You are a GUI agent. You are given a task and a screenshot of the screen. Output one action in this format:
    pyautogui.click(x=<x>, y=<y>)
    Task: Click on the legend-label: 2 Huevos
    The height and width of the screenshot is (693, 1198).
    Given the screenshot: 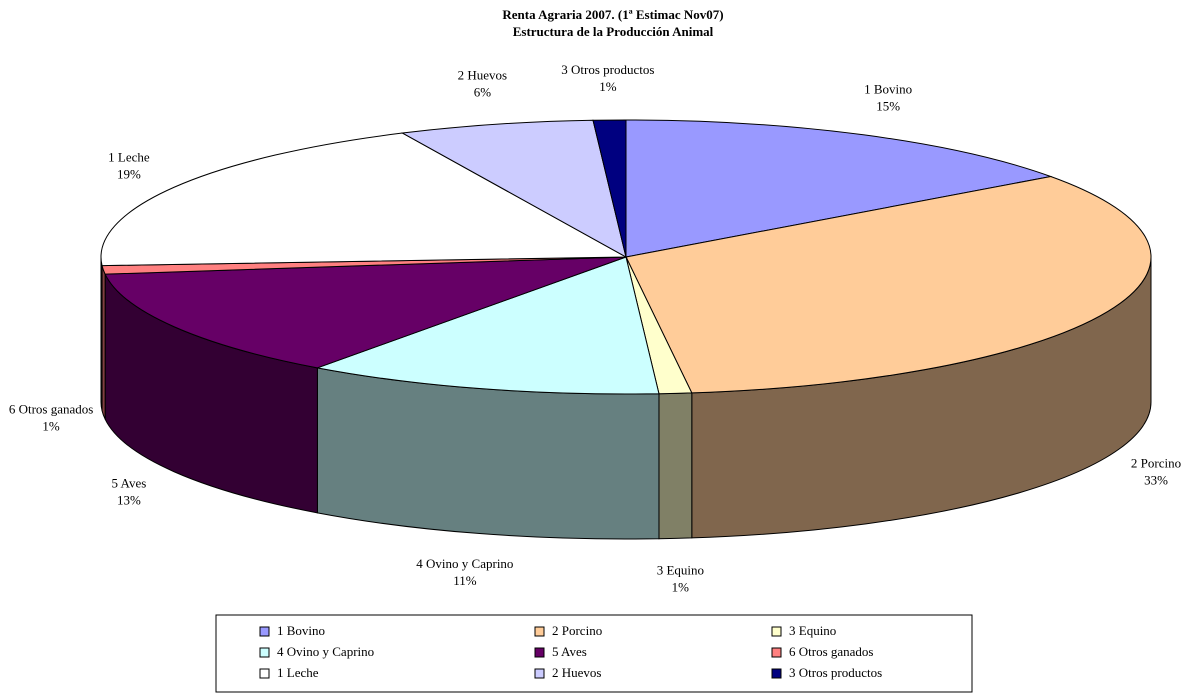 What is the action you would take?
    pyautogui.click(x=576, y=672)
    